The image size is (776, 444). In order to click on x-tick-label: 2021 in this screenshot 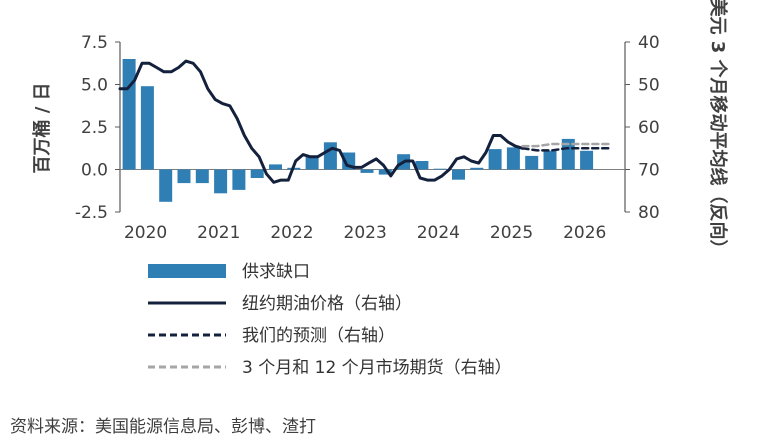, I will do `click(218, 233)`.